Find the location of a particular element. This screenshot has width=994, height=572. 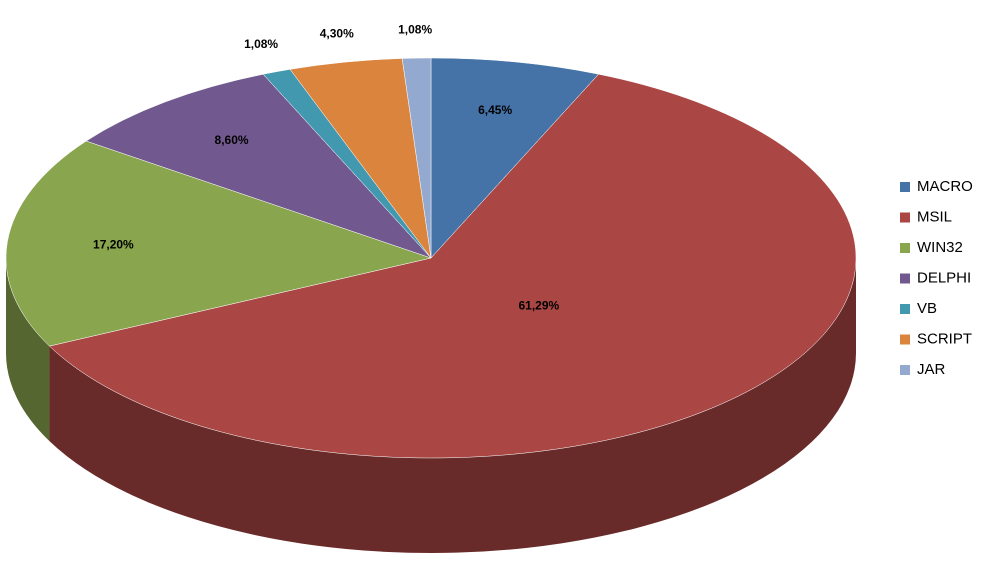

pie-side is located at coordinates (28, 350).